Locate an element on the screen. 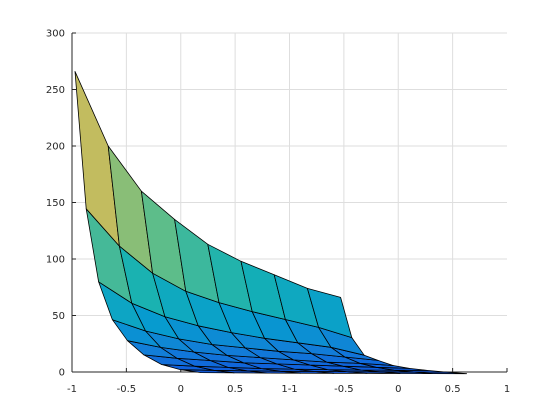  x-tick-label: 1 is located at coordinates (507, 389).